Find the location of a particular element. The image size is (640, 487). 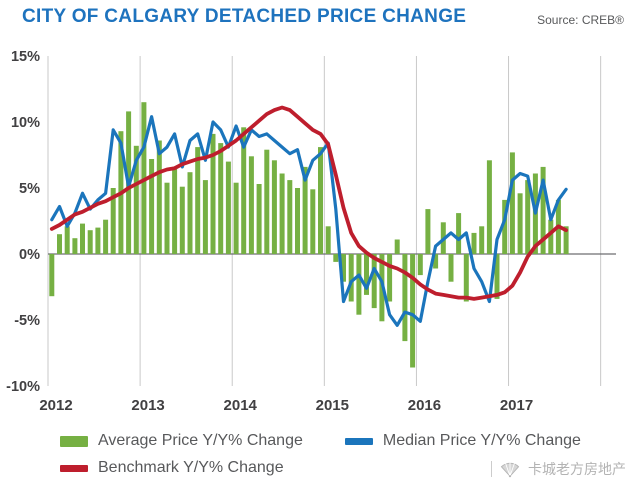

source-attribution: Source: CREB® is located at coordinates (580, 20).